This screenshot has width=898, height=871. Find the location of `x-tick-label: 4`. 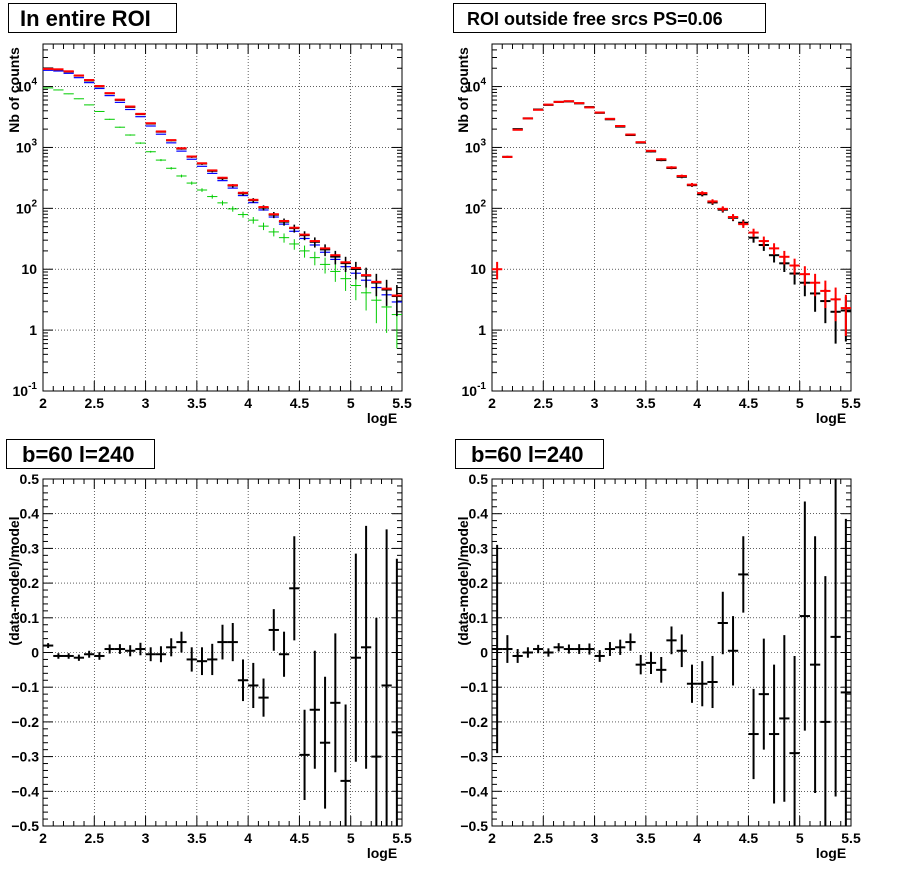

x-tick-label: 4 is located at coordinates (248, 403).